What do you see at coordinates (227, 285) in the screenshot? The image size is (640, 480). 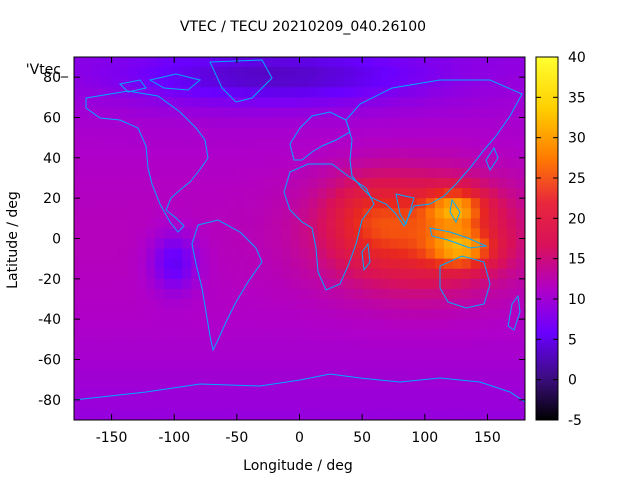 I see `coastline-south-america` at bounding box center [227, 285].